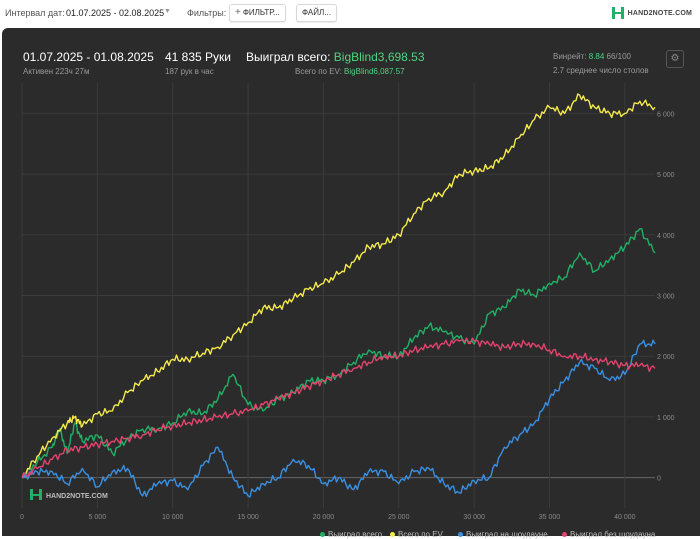 The width and height of the screenshot is (700, 539). What do you see at coordinates (659, 479) in the screenshot?
I see `y-tick-label: 0` at bounding box center [659, 479].